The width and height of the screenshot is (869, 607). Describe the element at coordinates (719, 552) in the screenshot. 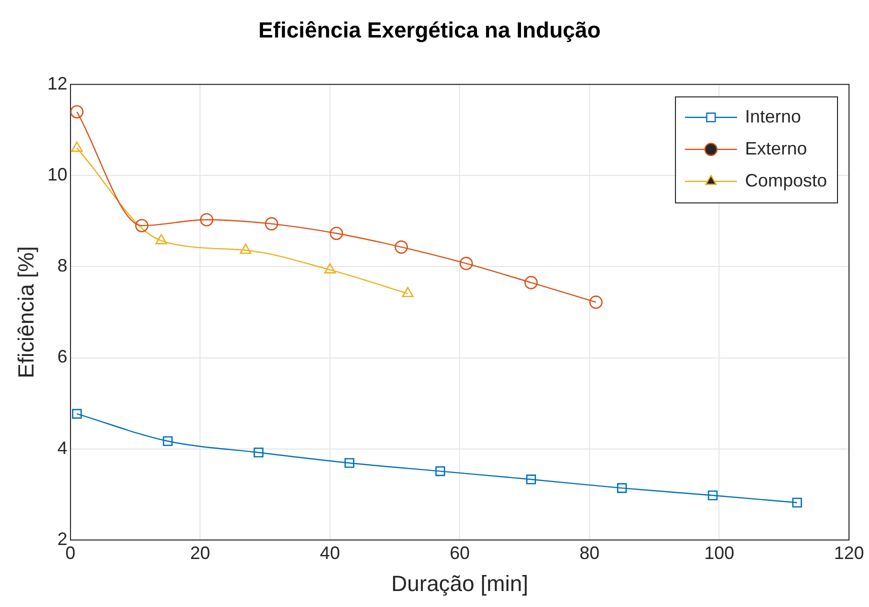

I see `x-tick-label: 100` at that location.